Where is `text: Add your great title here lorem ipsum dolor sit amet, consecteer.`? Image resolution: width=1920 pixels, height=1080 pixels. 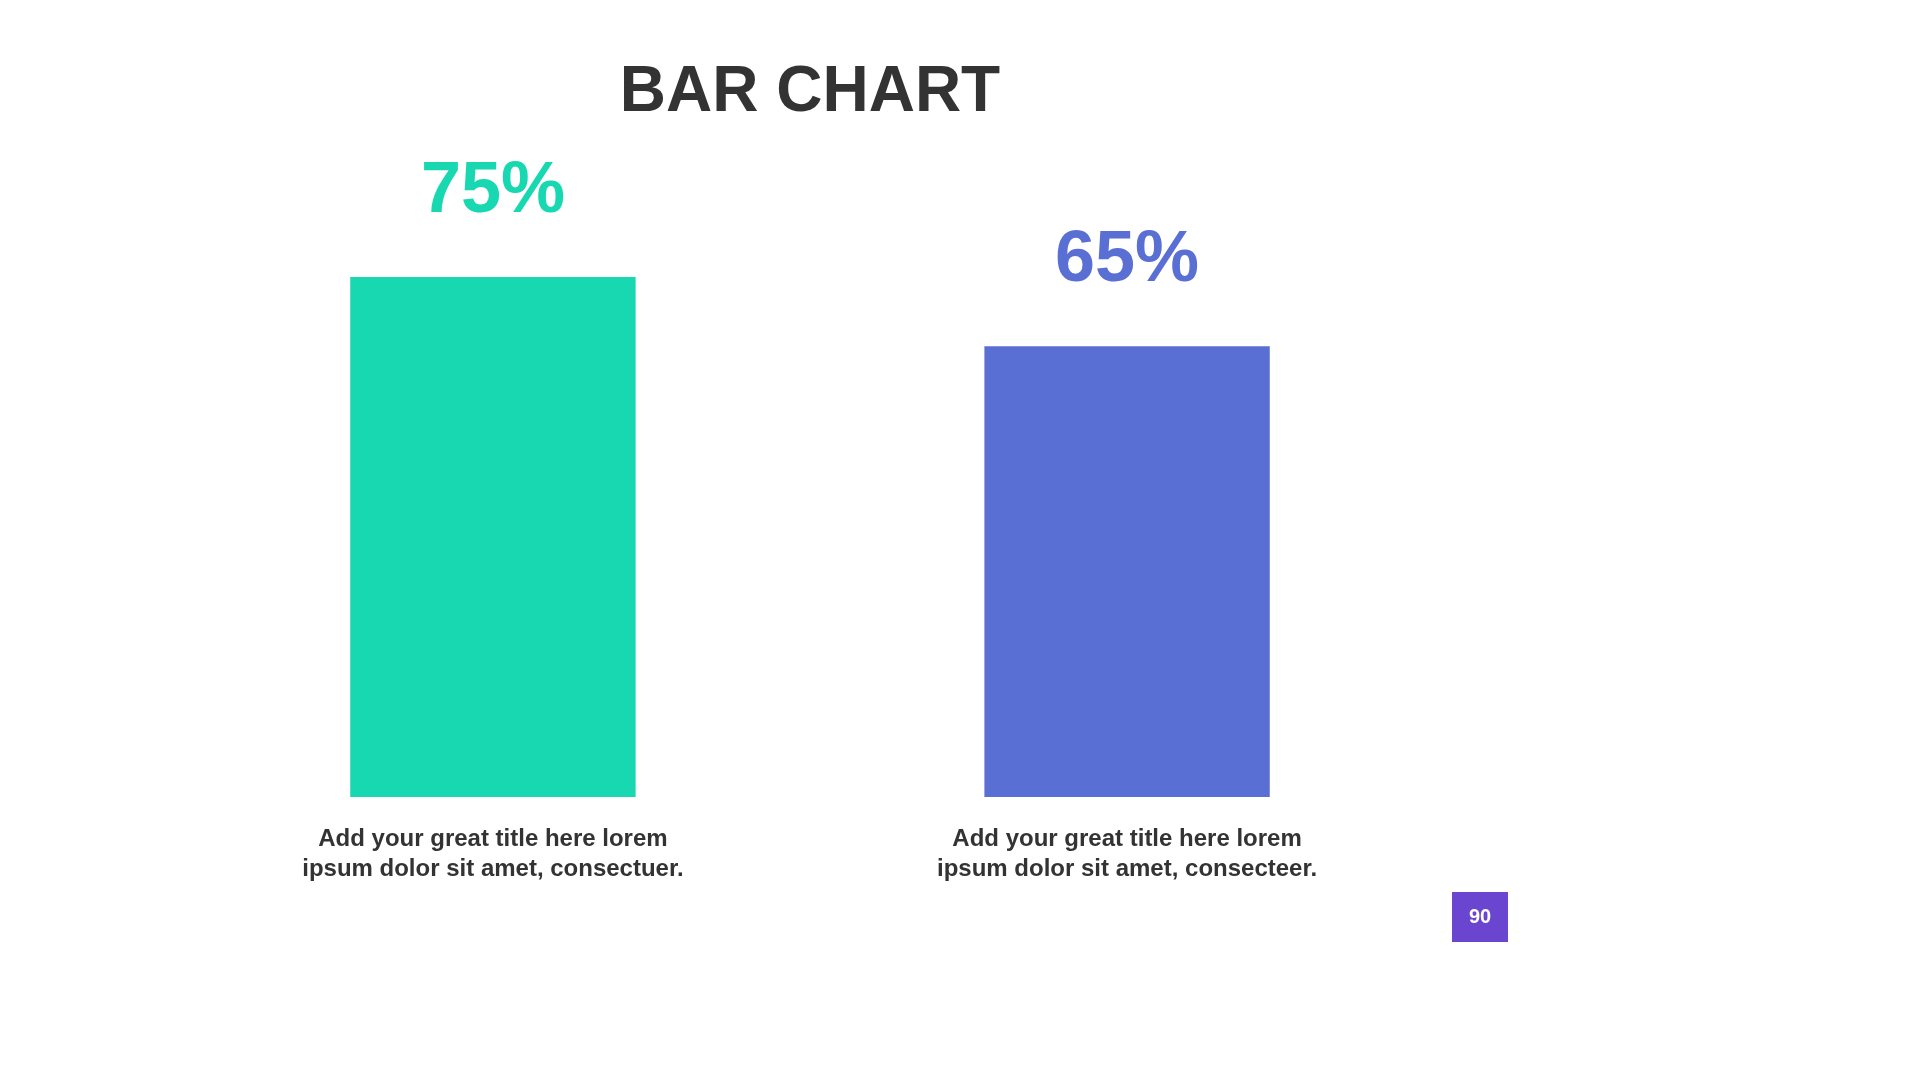 text: Add your great title here lorem ipsum dolor sit amet, consecteer. is located at coordinates (1127, 852).